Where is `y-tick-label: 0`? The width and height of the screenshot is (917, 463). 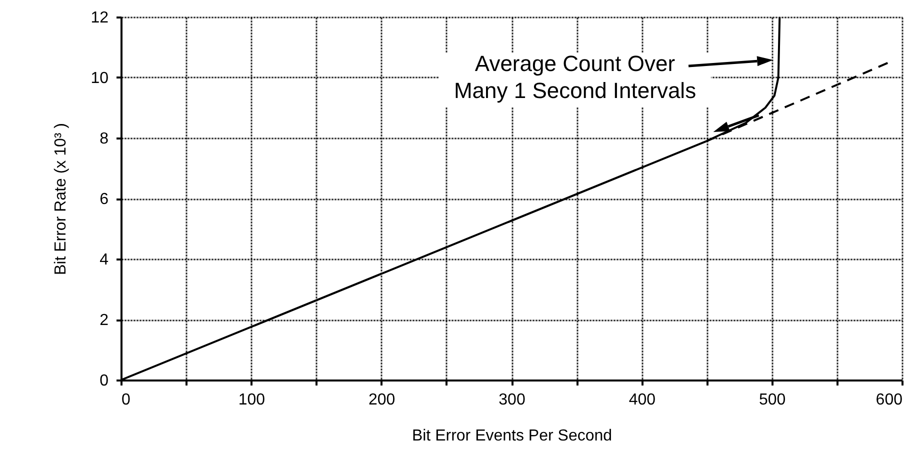
y-tick-label: 0 is located at coordinates (104, 381).